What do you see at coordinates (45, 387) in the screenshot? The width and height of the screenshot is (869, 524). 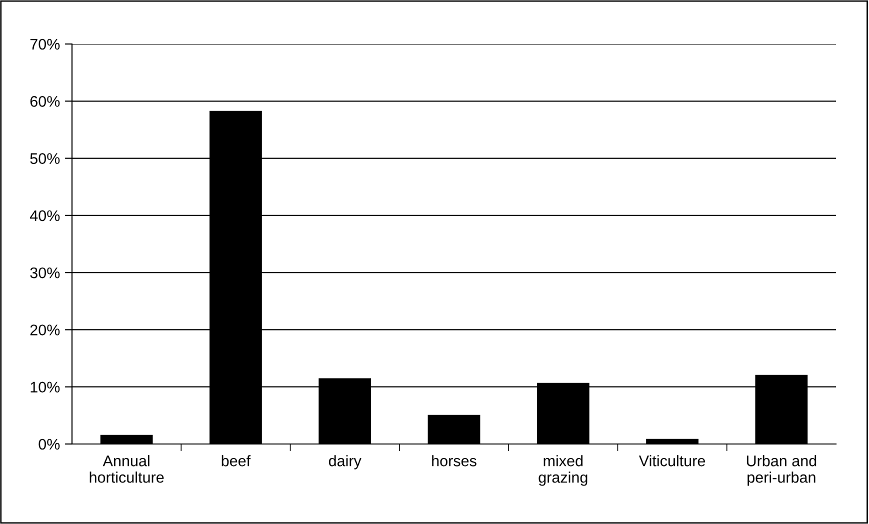 I see `y-tick-label: 10%` at bounding box center [45, 387].